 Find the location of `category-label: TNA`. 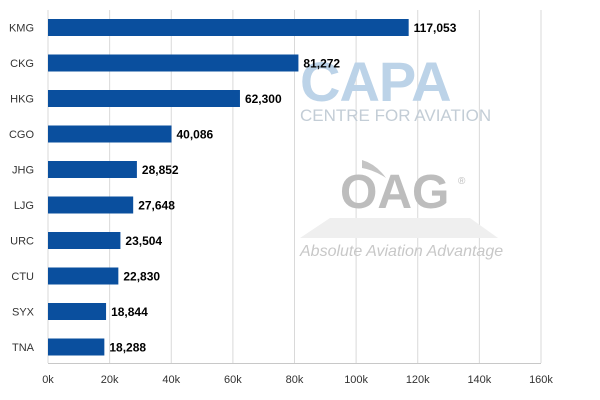

category-label: TNA is located at coordinates (23, 348).